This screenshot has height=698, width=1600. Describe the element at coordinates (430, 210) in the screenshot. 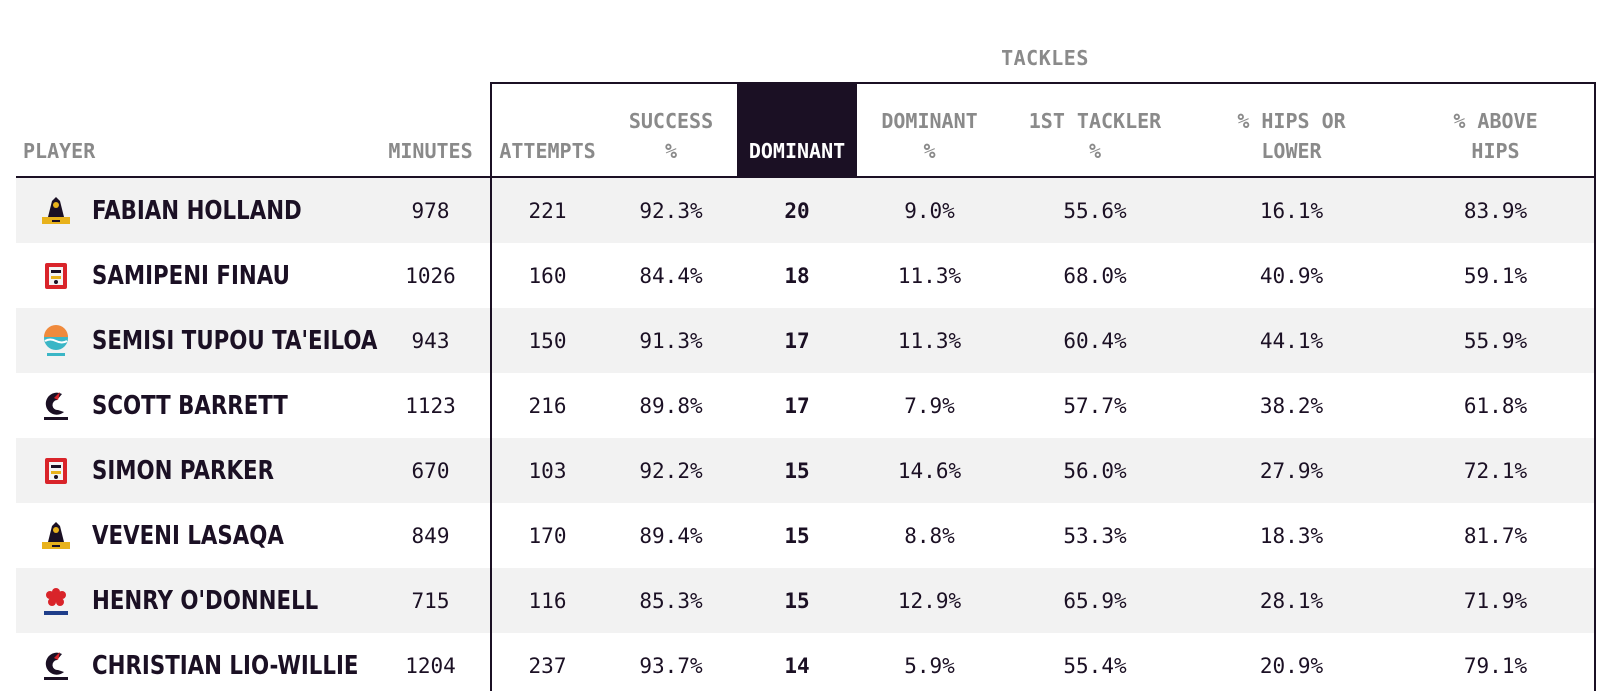

I see `minutes-cell: 978` at that location.